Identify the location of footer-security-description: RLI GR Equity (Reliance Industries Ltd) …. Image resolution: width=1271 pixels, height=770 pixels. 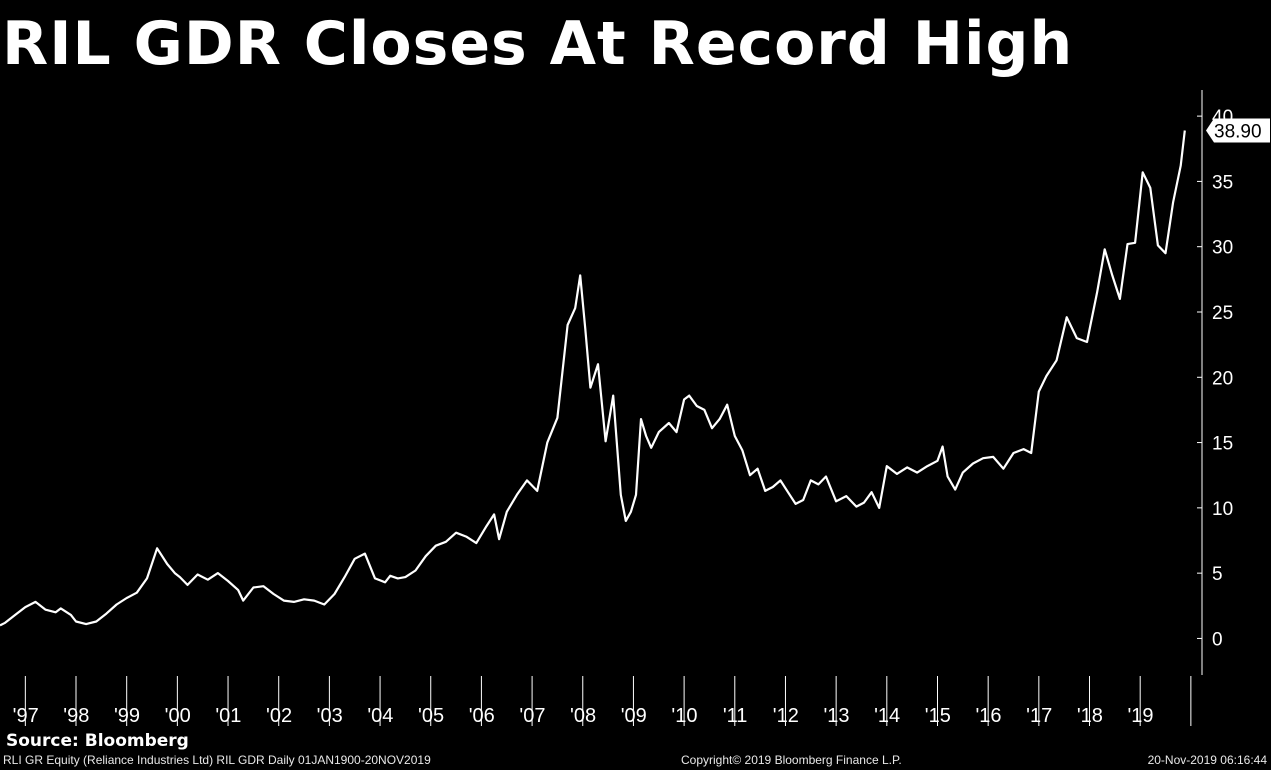
(217, 760).